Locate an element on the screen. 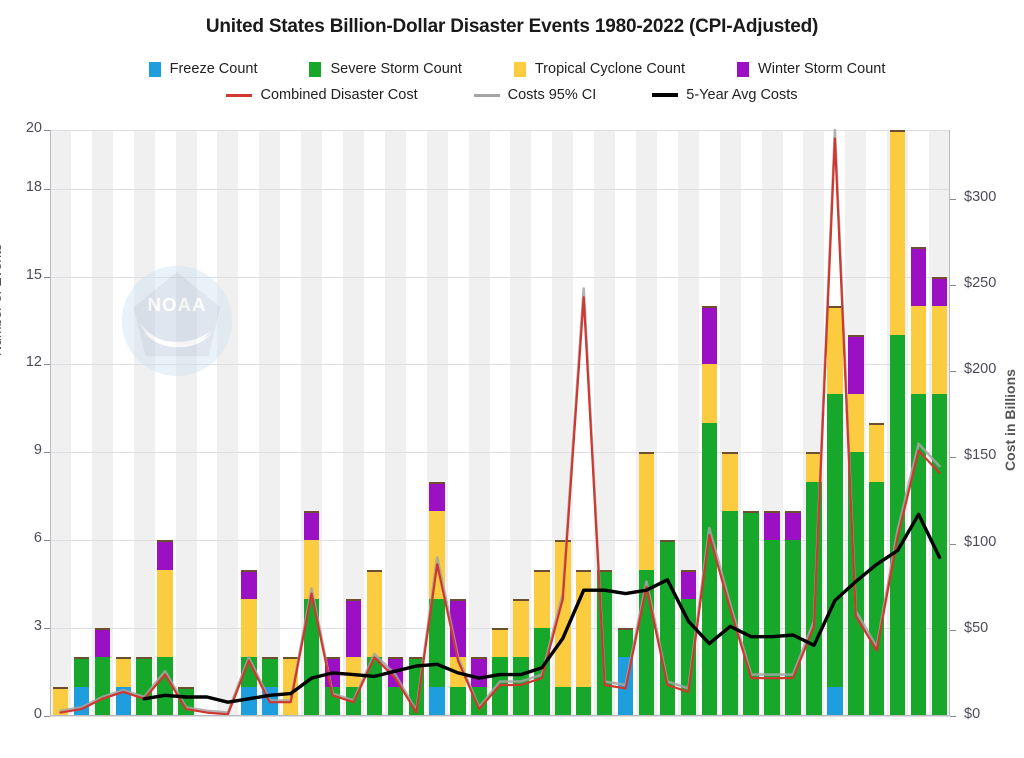 The image size is (1024, 758). y-axis-right-tick-label: $50 is located at coordinates (976, 627).